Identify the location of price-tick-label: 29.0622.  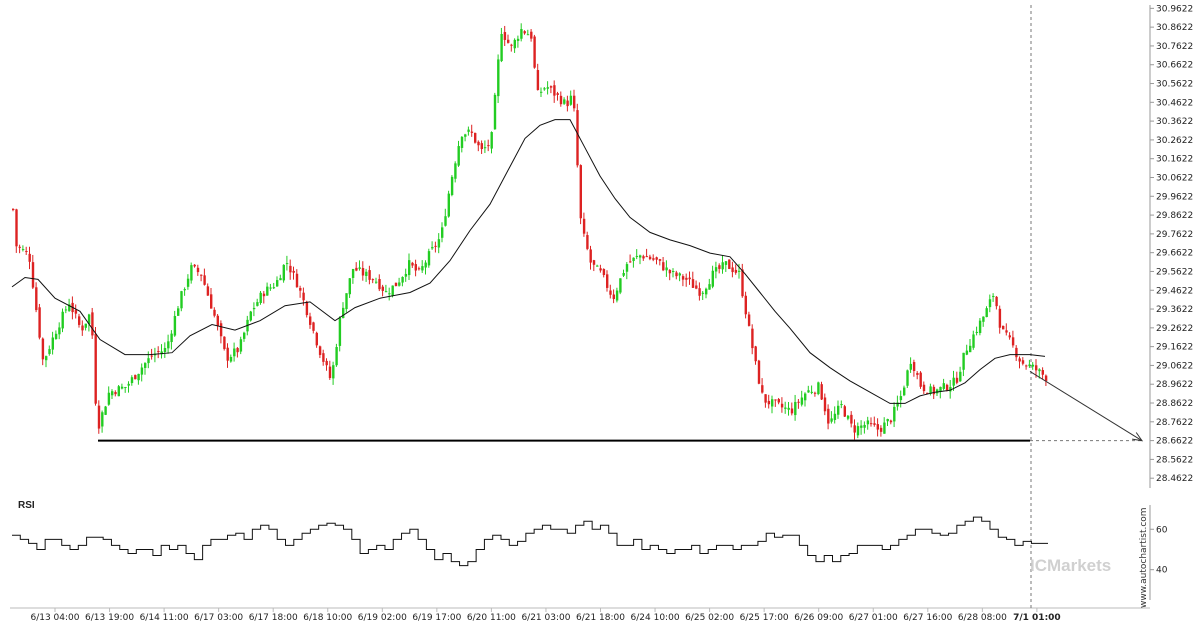
(1174, 366).